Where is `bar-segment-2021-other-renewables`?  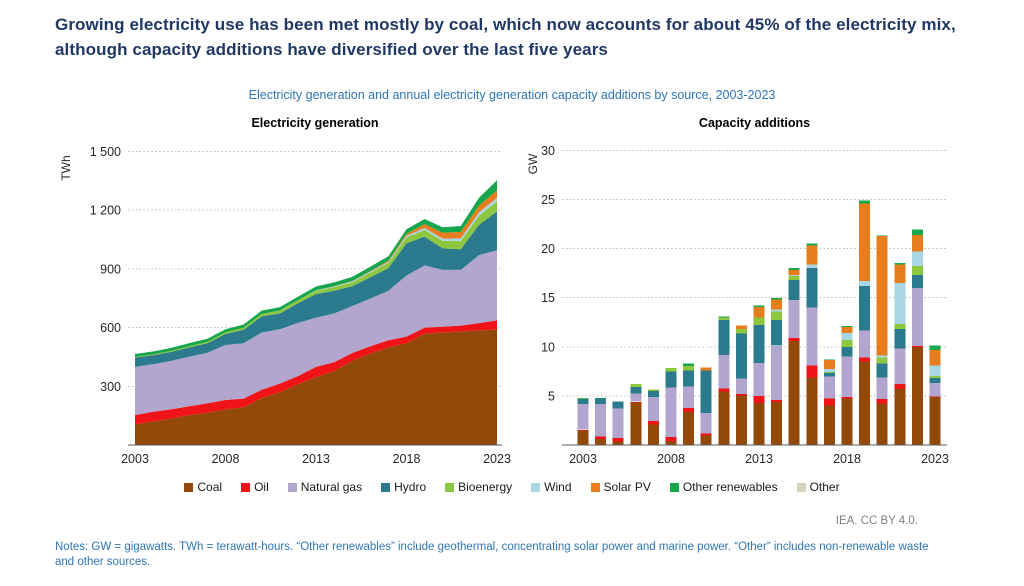
bar-segment-2021-other-renewables is located at coordinates (900, 263).